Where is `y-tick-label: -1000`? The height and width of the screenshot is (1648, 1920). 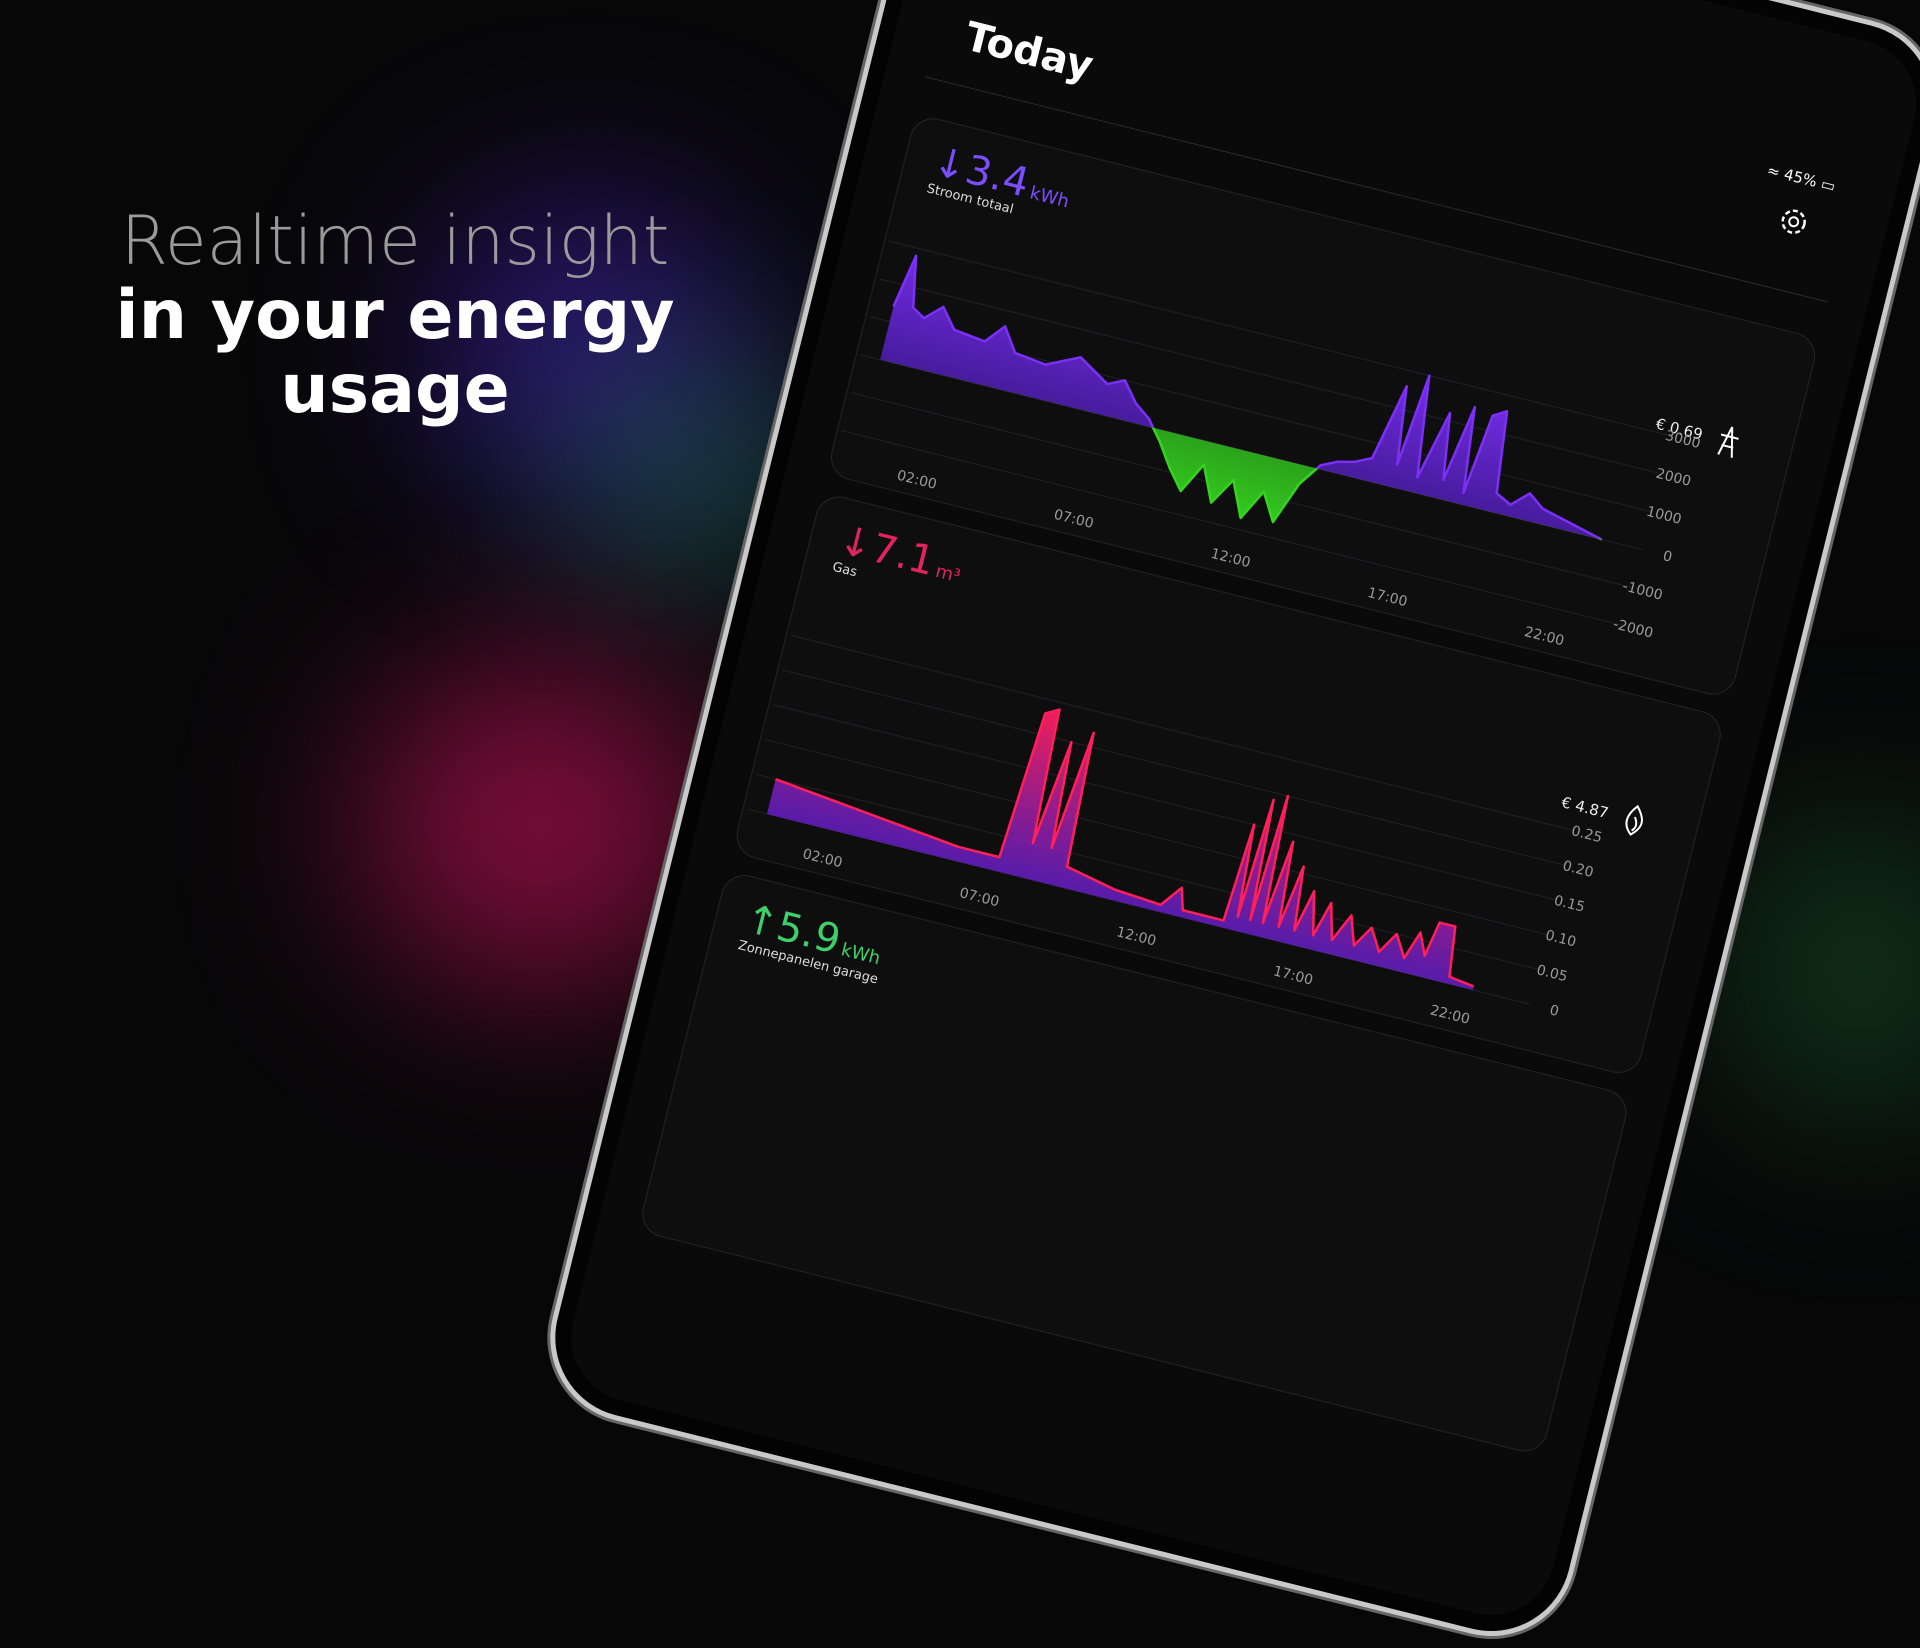
y-tick-label: -1000 is located at coordinates (1642, 590).